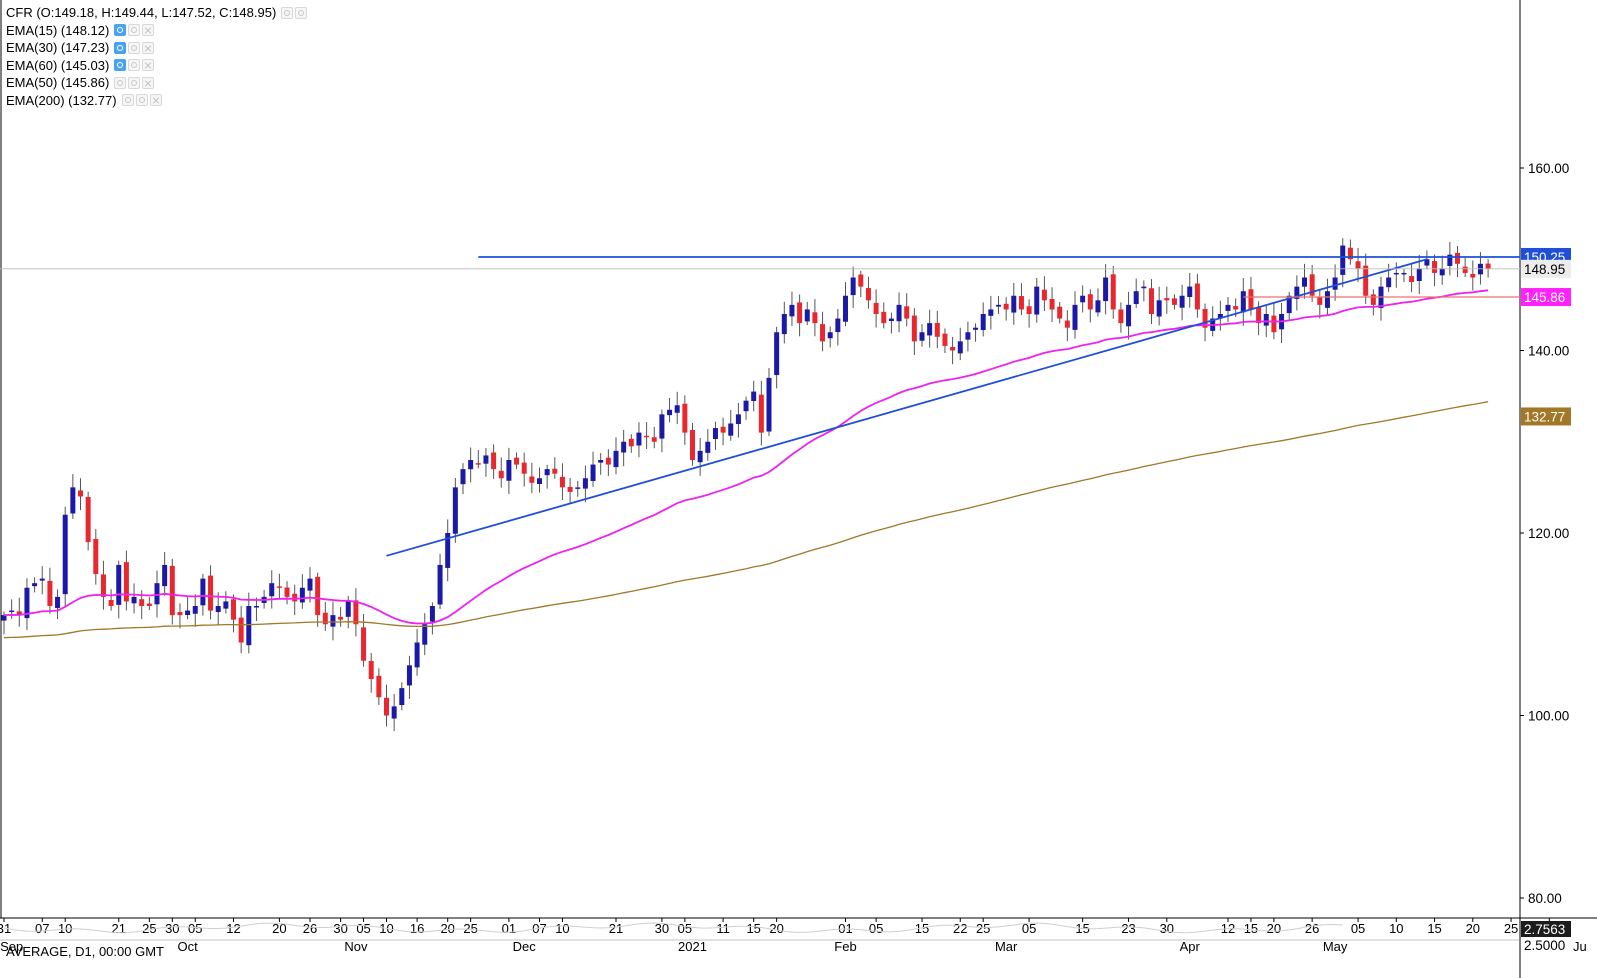  What do you see at coordinates (845, 946) in the screenshot?
I see `x-month-label: Feb` at bounding box center [845, 946].